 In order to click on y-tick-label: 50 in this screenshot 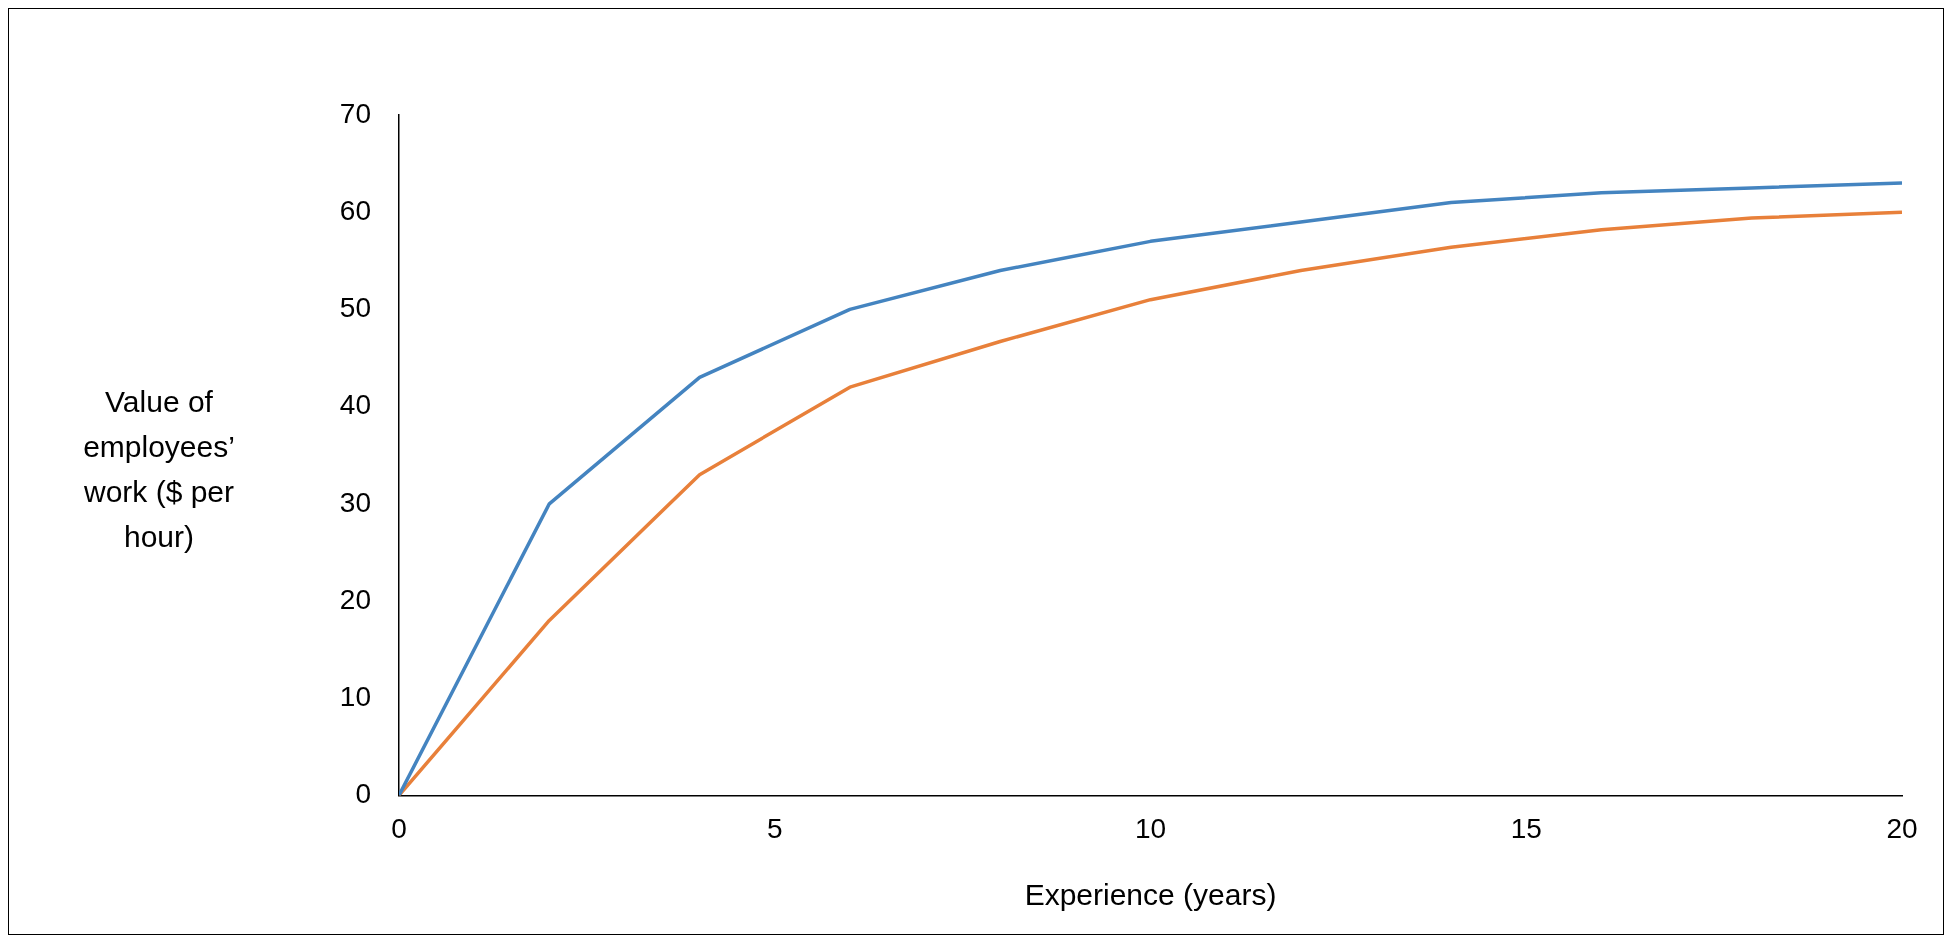, I will do `click(355, 308)`.